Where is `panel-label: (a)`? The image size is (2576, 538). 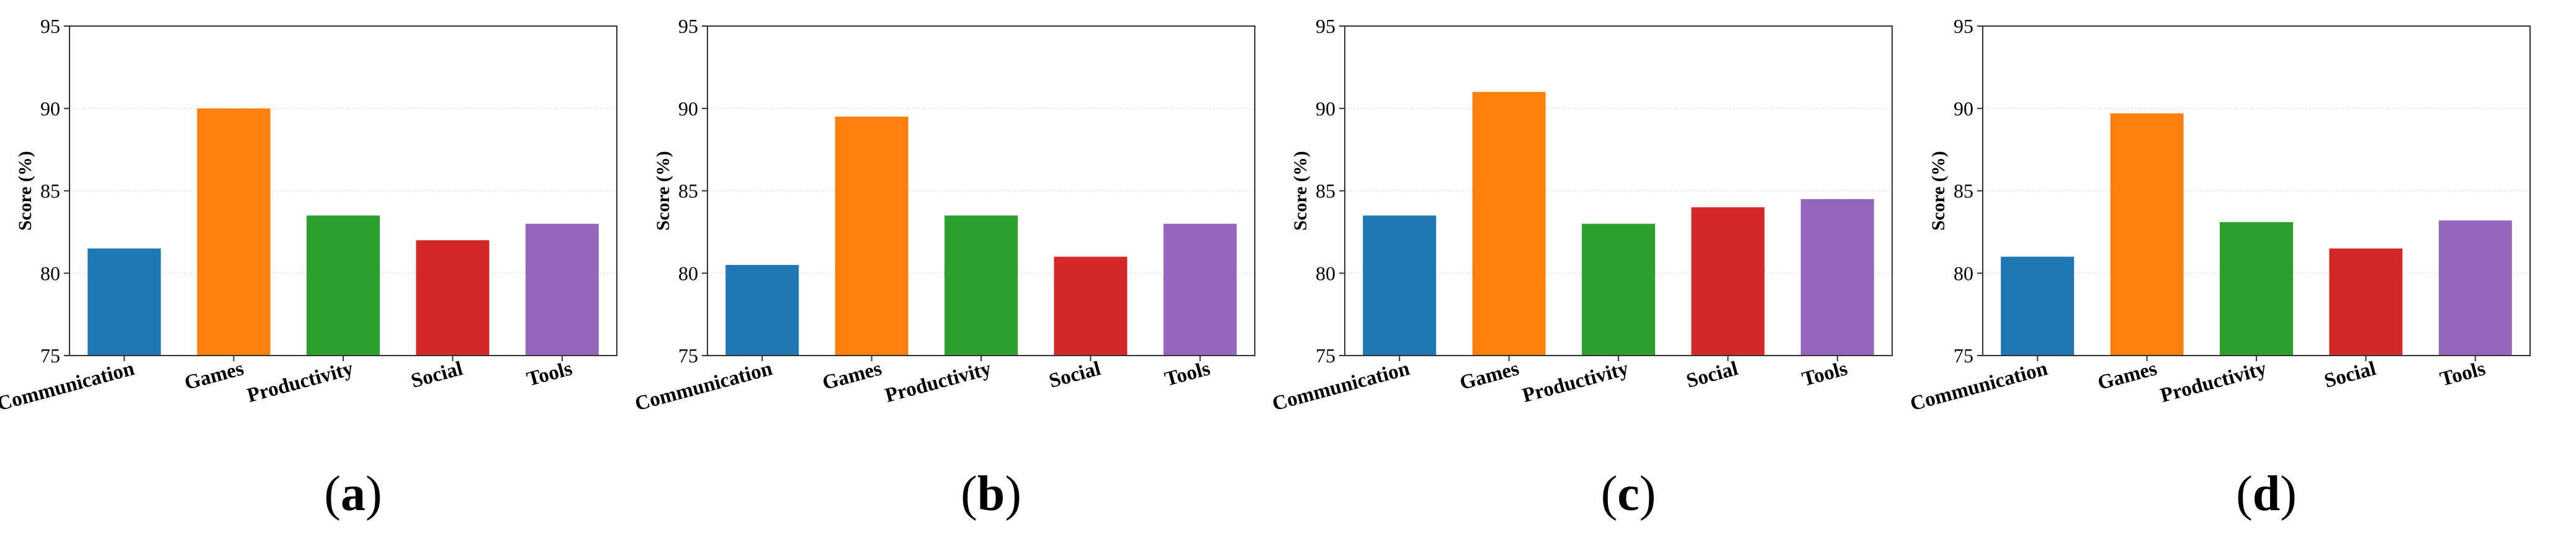 panel-label: (a) is located at coordinates (353, 494).